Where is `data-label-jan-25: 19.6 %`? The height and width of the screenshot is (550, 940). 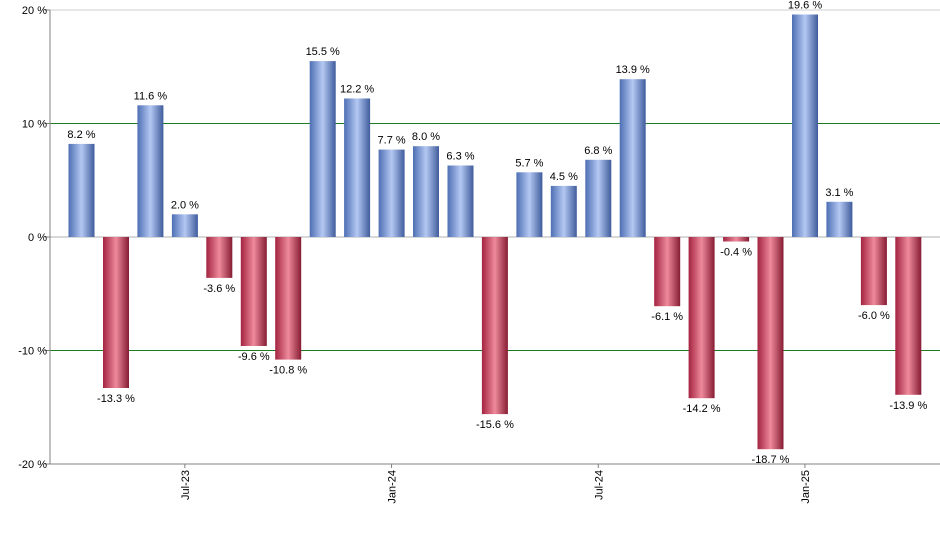
data-label-jan-25: 19.6 % is located at coordinates (805, 6).